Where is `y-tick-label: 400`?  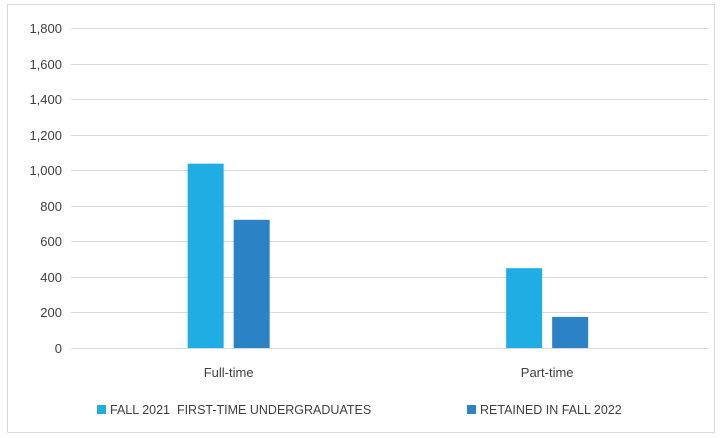
y-tick-label: 400 is located at coordinates (51, 277).